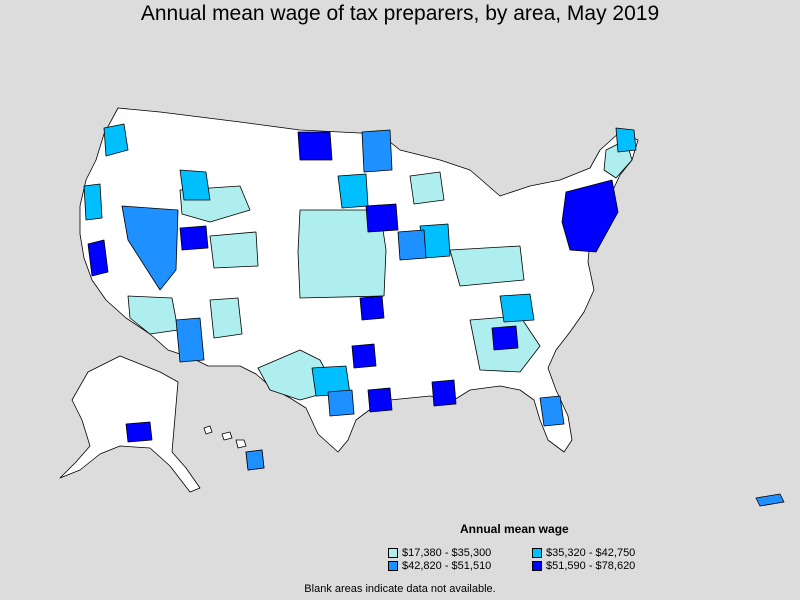 The image size is (800, 600). Describe the element at coordinates (447, 553) in the screenshot. I see `legend-label-1: $17,380 - $35,300` at that location.